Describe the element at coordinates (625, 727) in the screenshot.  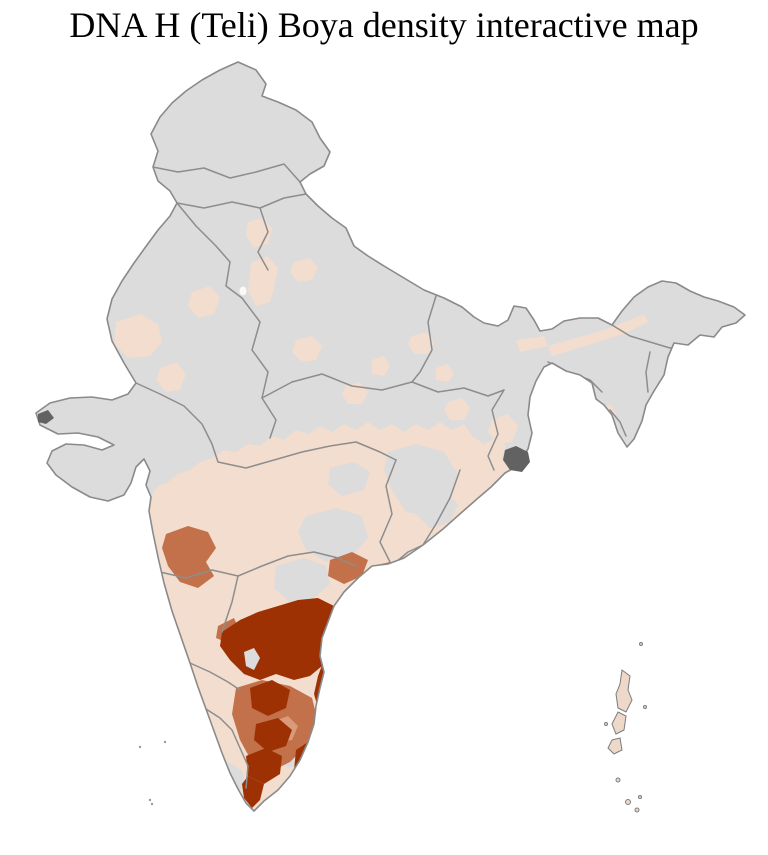
I see `region-andaman-islands` at that location.